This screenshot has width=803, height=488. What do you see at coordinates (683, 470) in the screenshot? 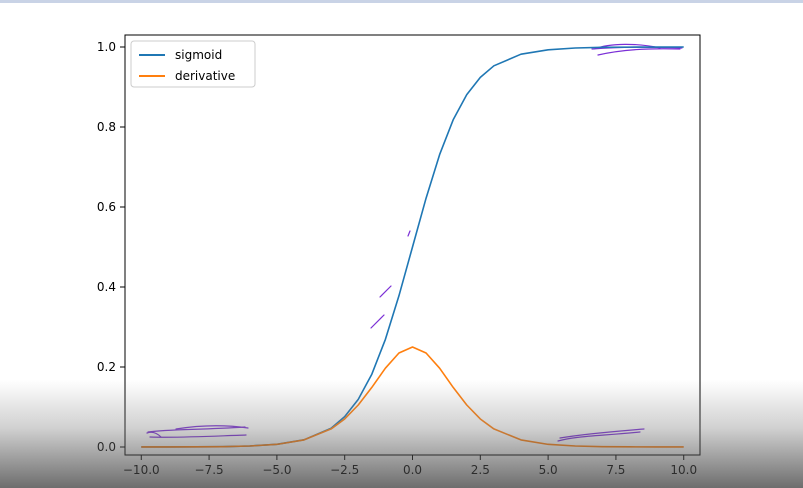
I see `x-tick-label: 10.0` at bounding box center [683, 470].